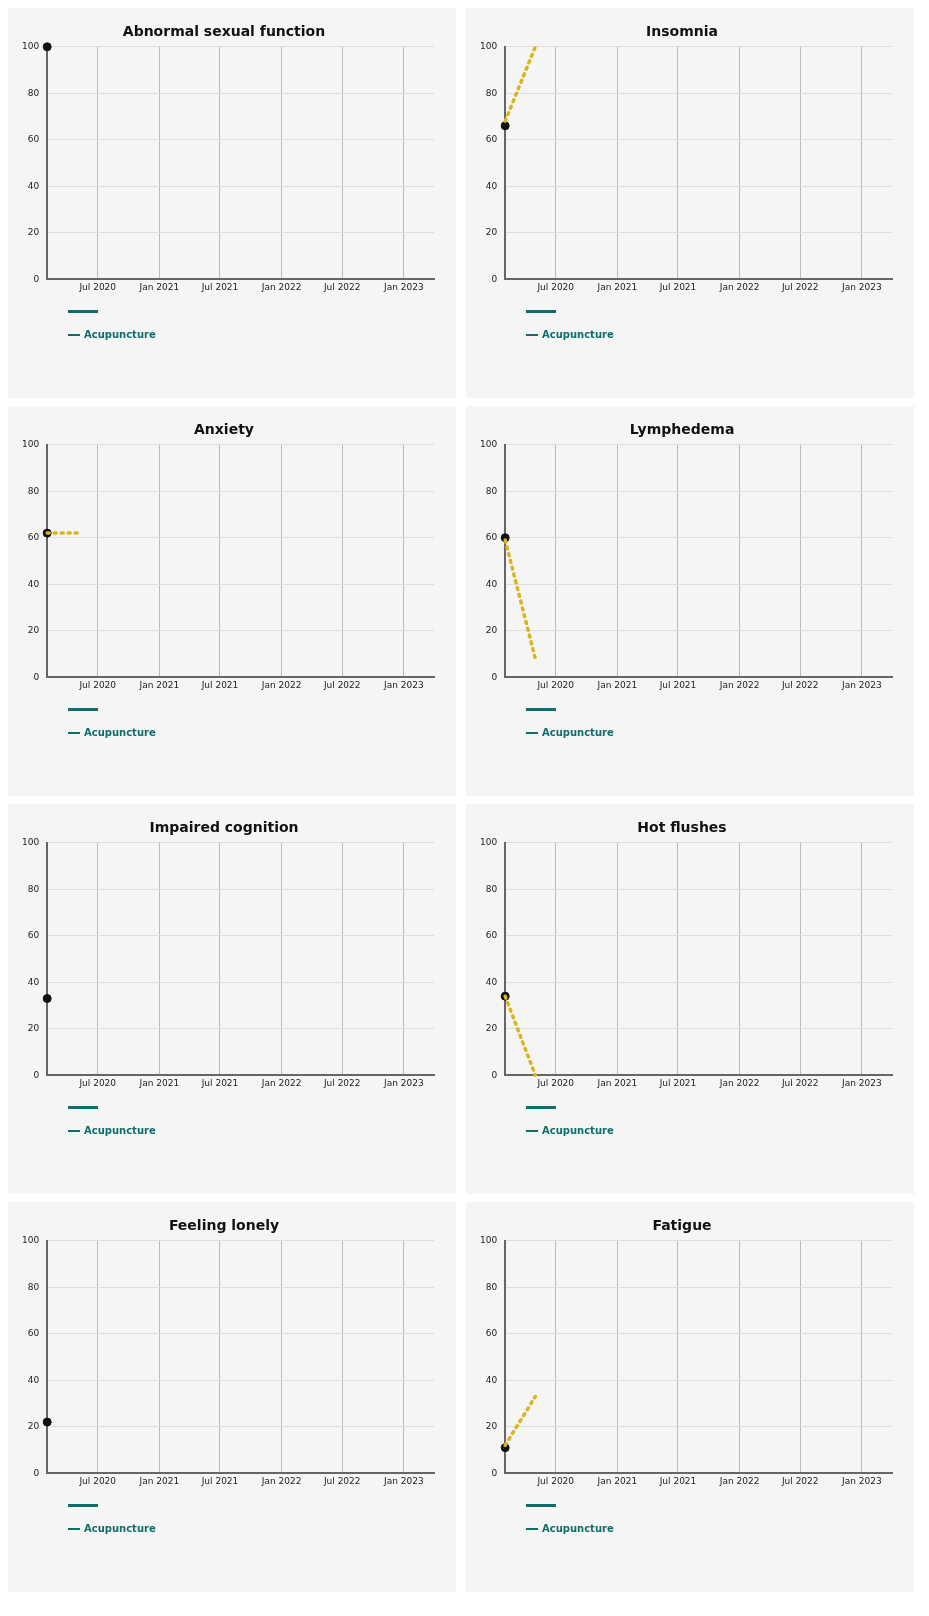 This screenshot has width=929, height=1616. Describe the element at coordinates (224, 429) in the screenshot. I see `chart-title: Anxiety` at that location.